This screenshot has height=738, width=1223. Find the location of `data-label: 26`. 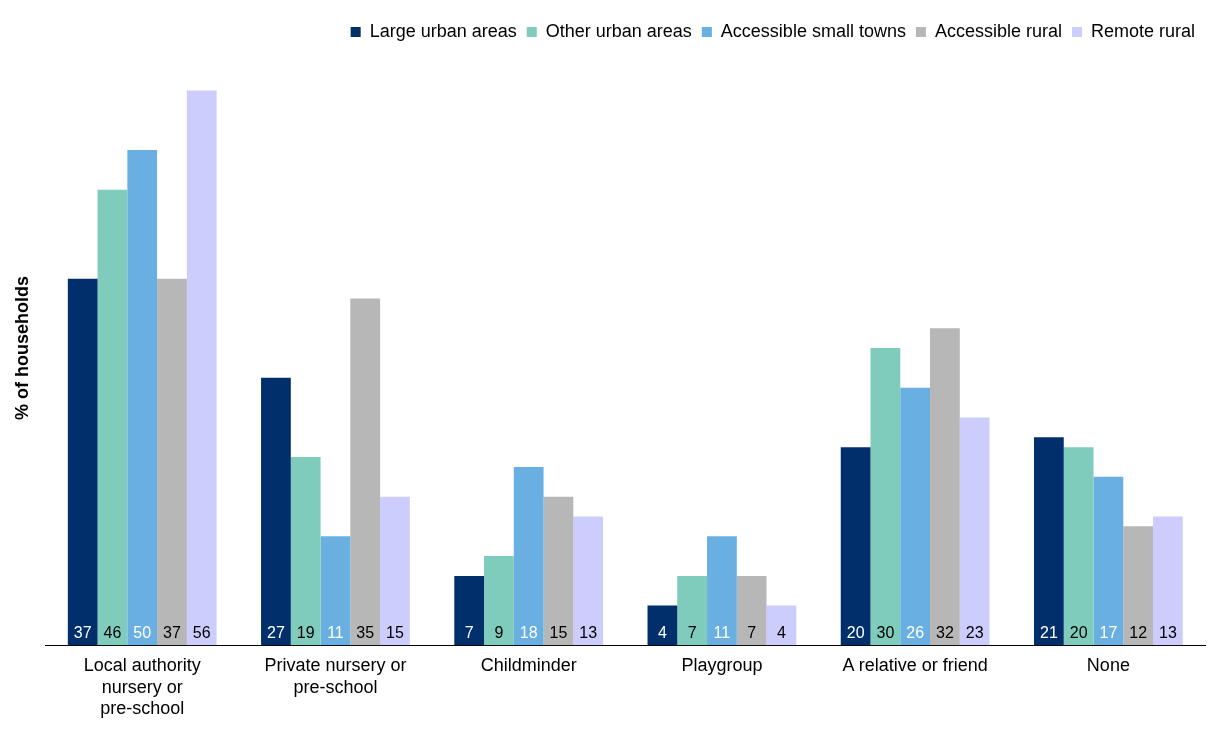

data-label: 26 is located at coordinates (915, 632).